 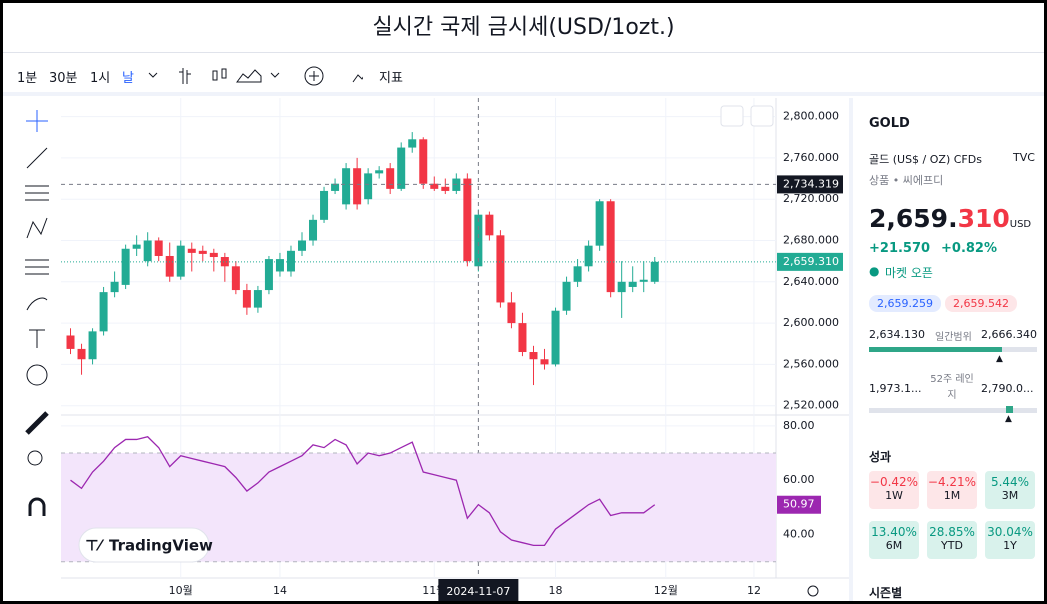 I want to click on toolbar-icons, so click(x=255, y=76).